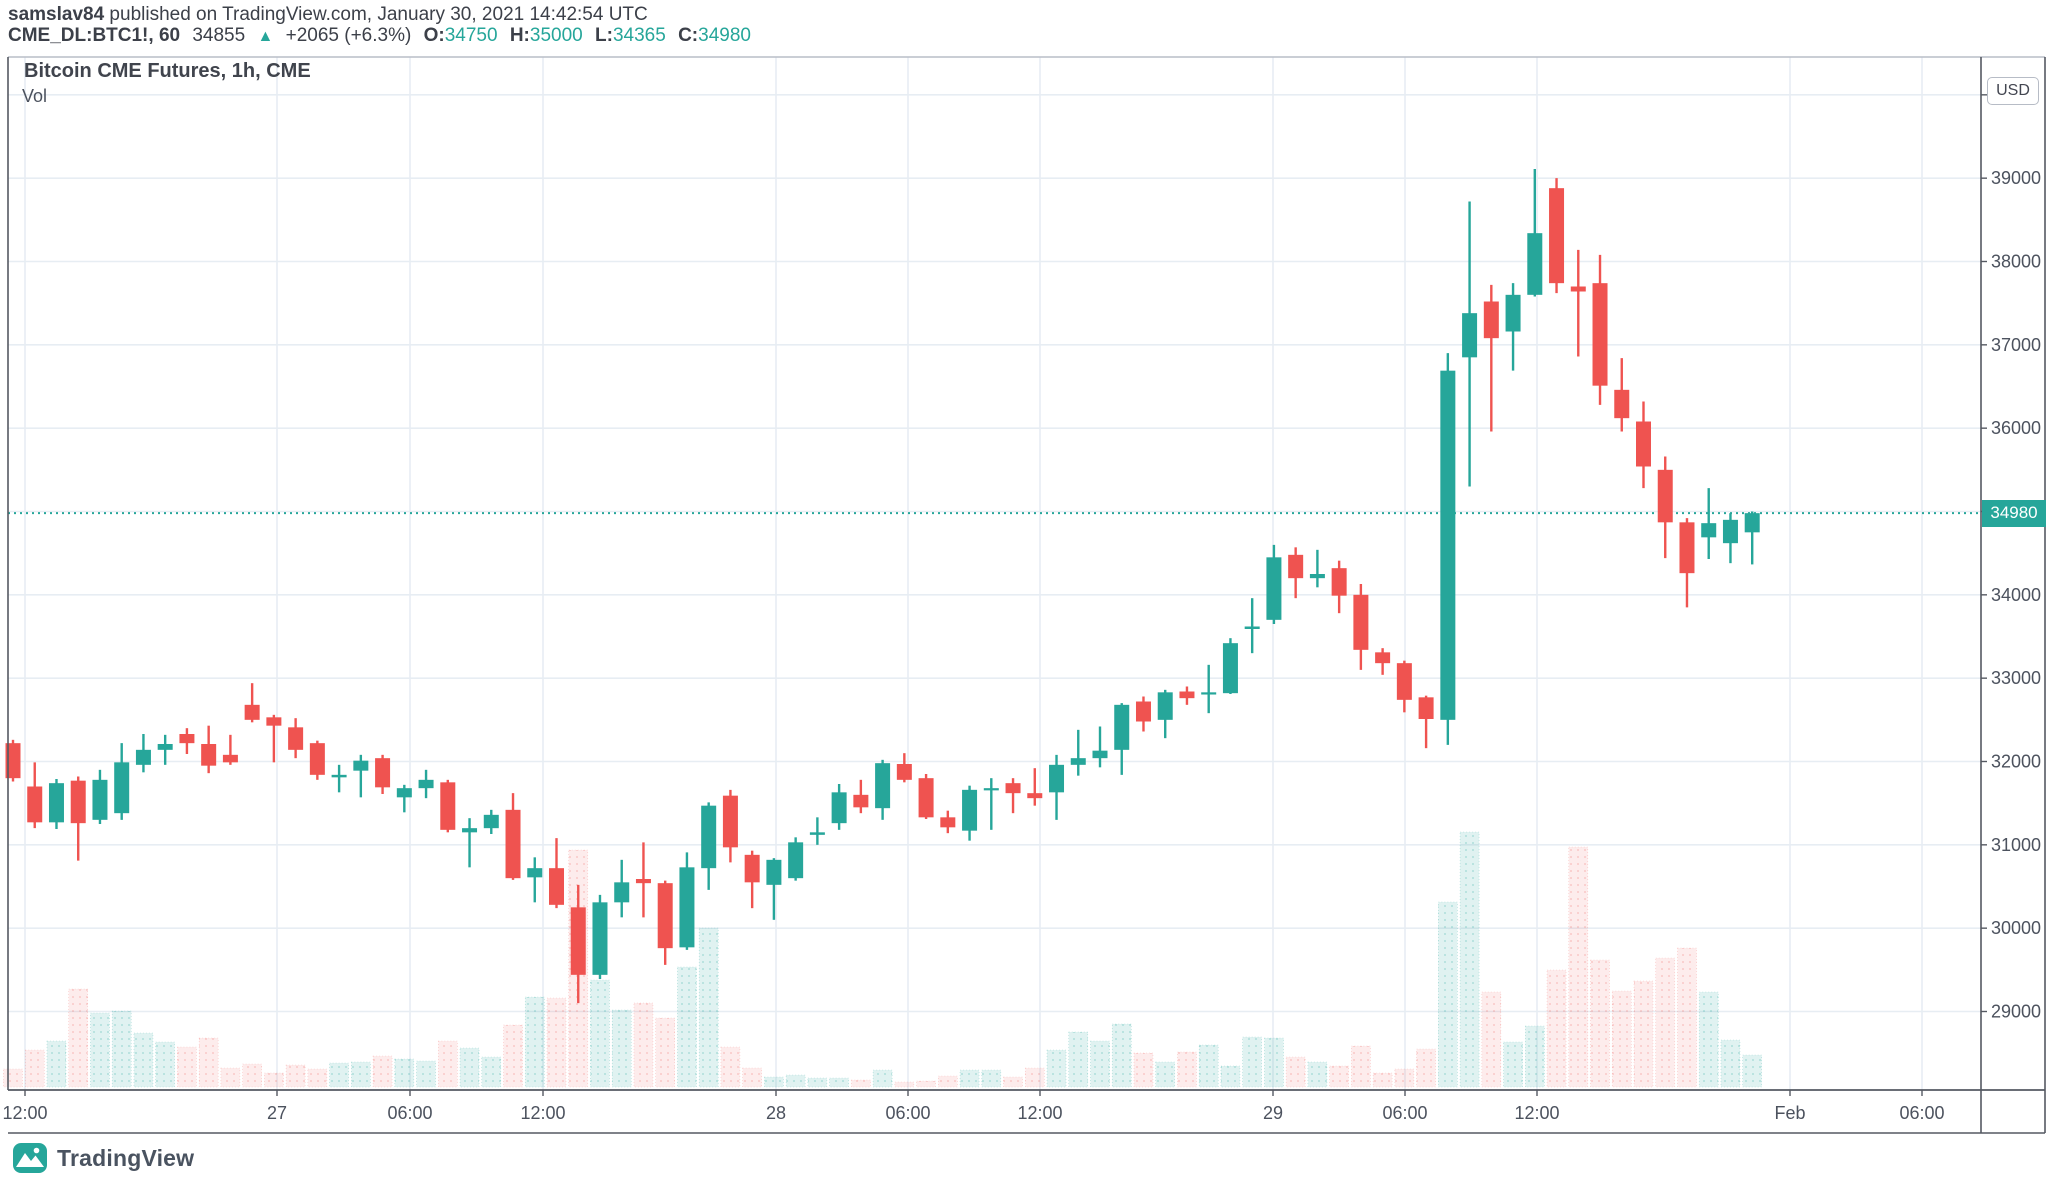 This screenshot has height=1187, width=2048. I want to click on author-name: samslav84, so click(56, 14).